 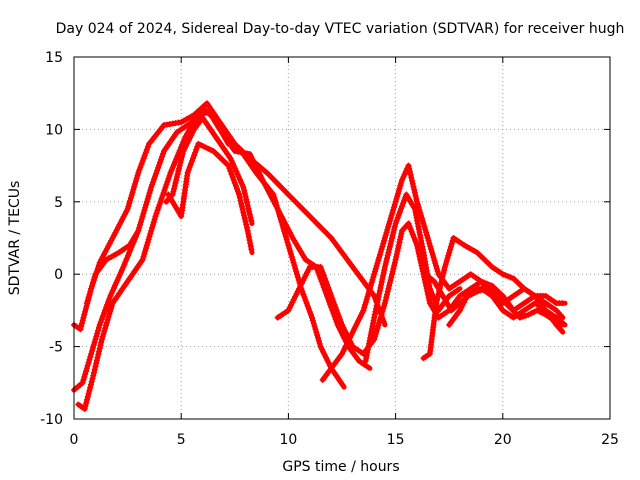 What do you see at coordinates (503, 440) in the screenshot?
I see `x-tick-label: 20` at bounding box center [503, 440].